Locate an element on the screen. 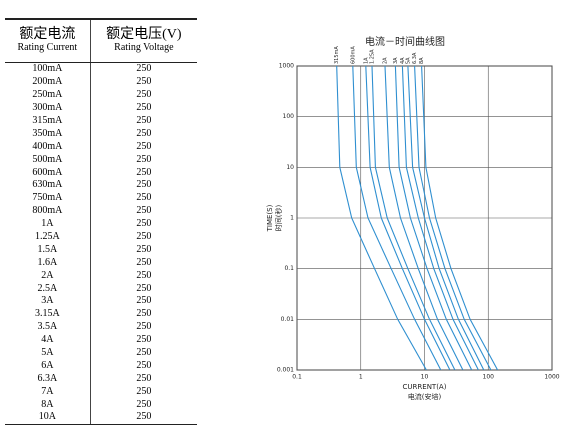 The height and width of the screenshot is (447, 568). table-row: 315mA 250 is located at coordinates (101, 121).